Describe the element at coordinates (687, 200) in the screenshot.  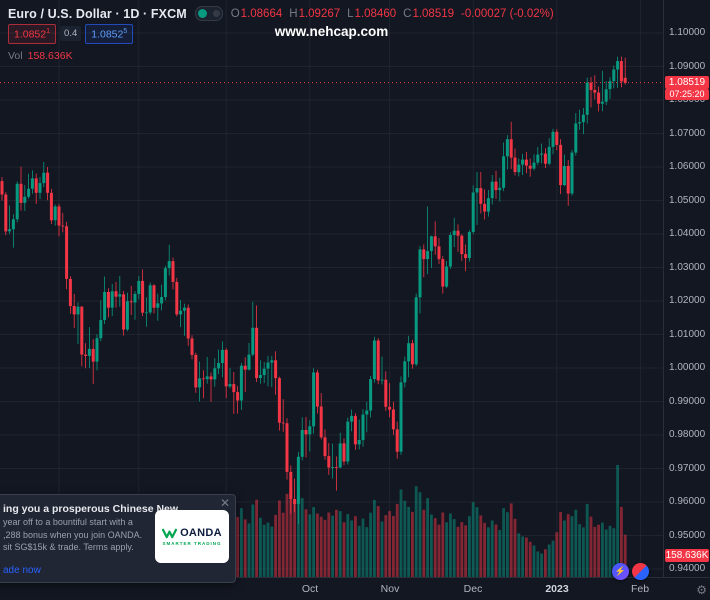
I see `price-axis-label: 1.05000` at that location.